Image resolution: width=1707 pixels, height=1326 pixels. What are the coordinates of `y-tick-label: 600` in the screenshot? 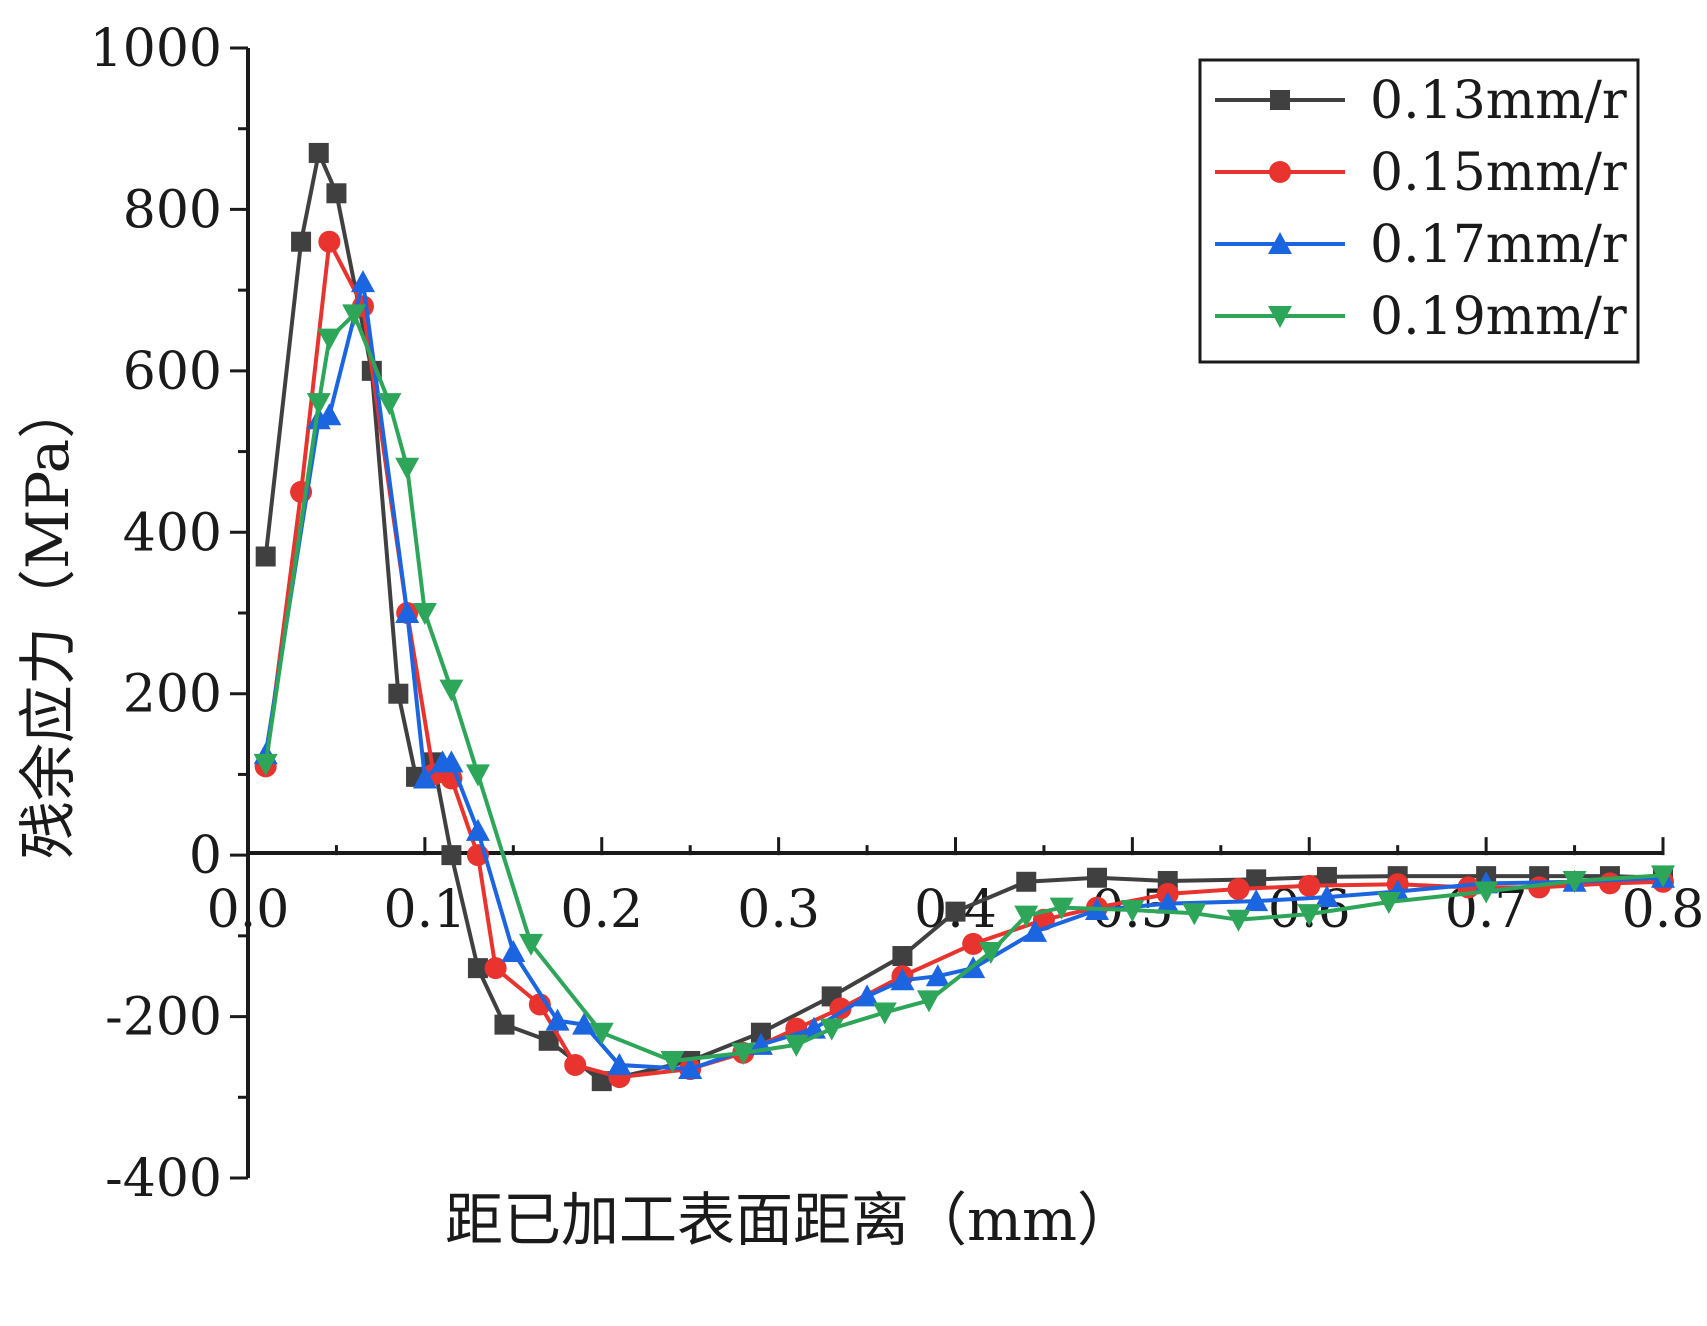 It's located at (172, 372).